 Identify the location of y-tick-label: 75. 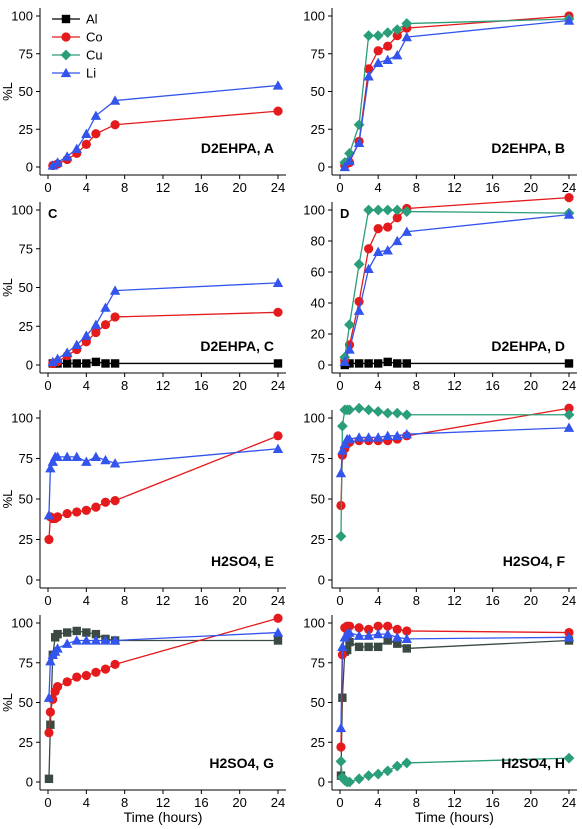
(318, 662).